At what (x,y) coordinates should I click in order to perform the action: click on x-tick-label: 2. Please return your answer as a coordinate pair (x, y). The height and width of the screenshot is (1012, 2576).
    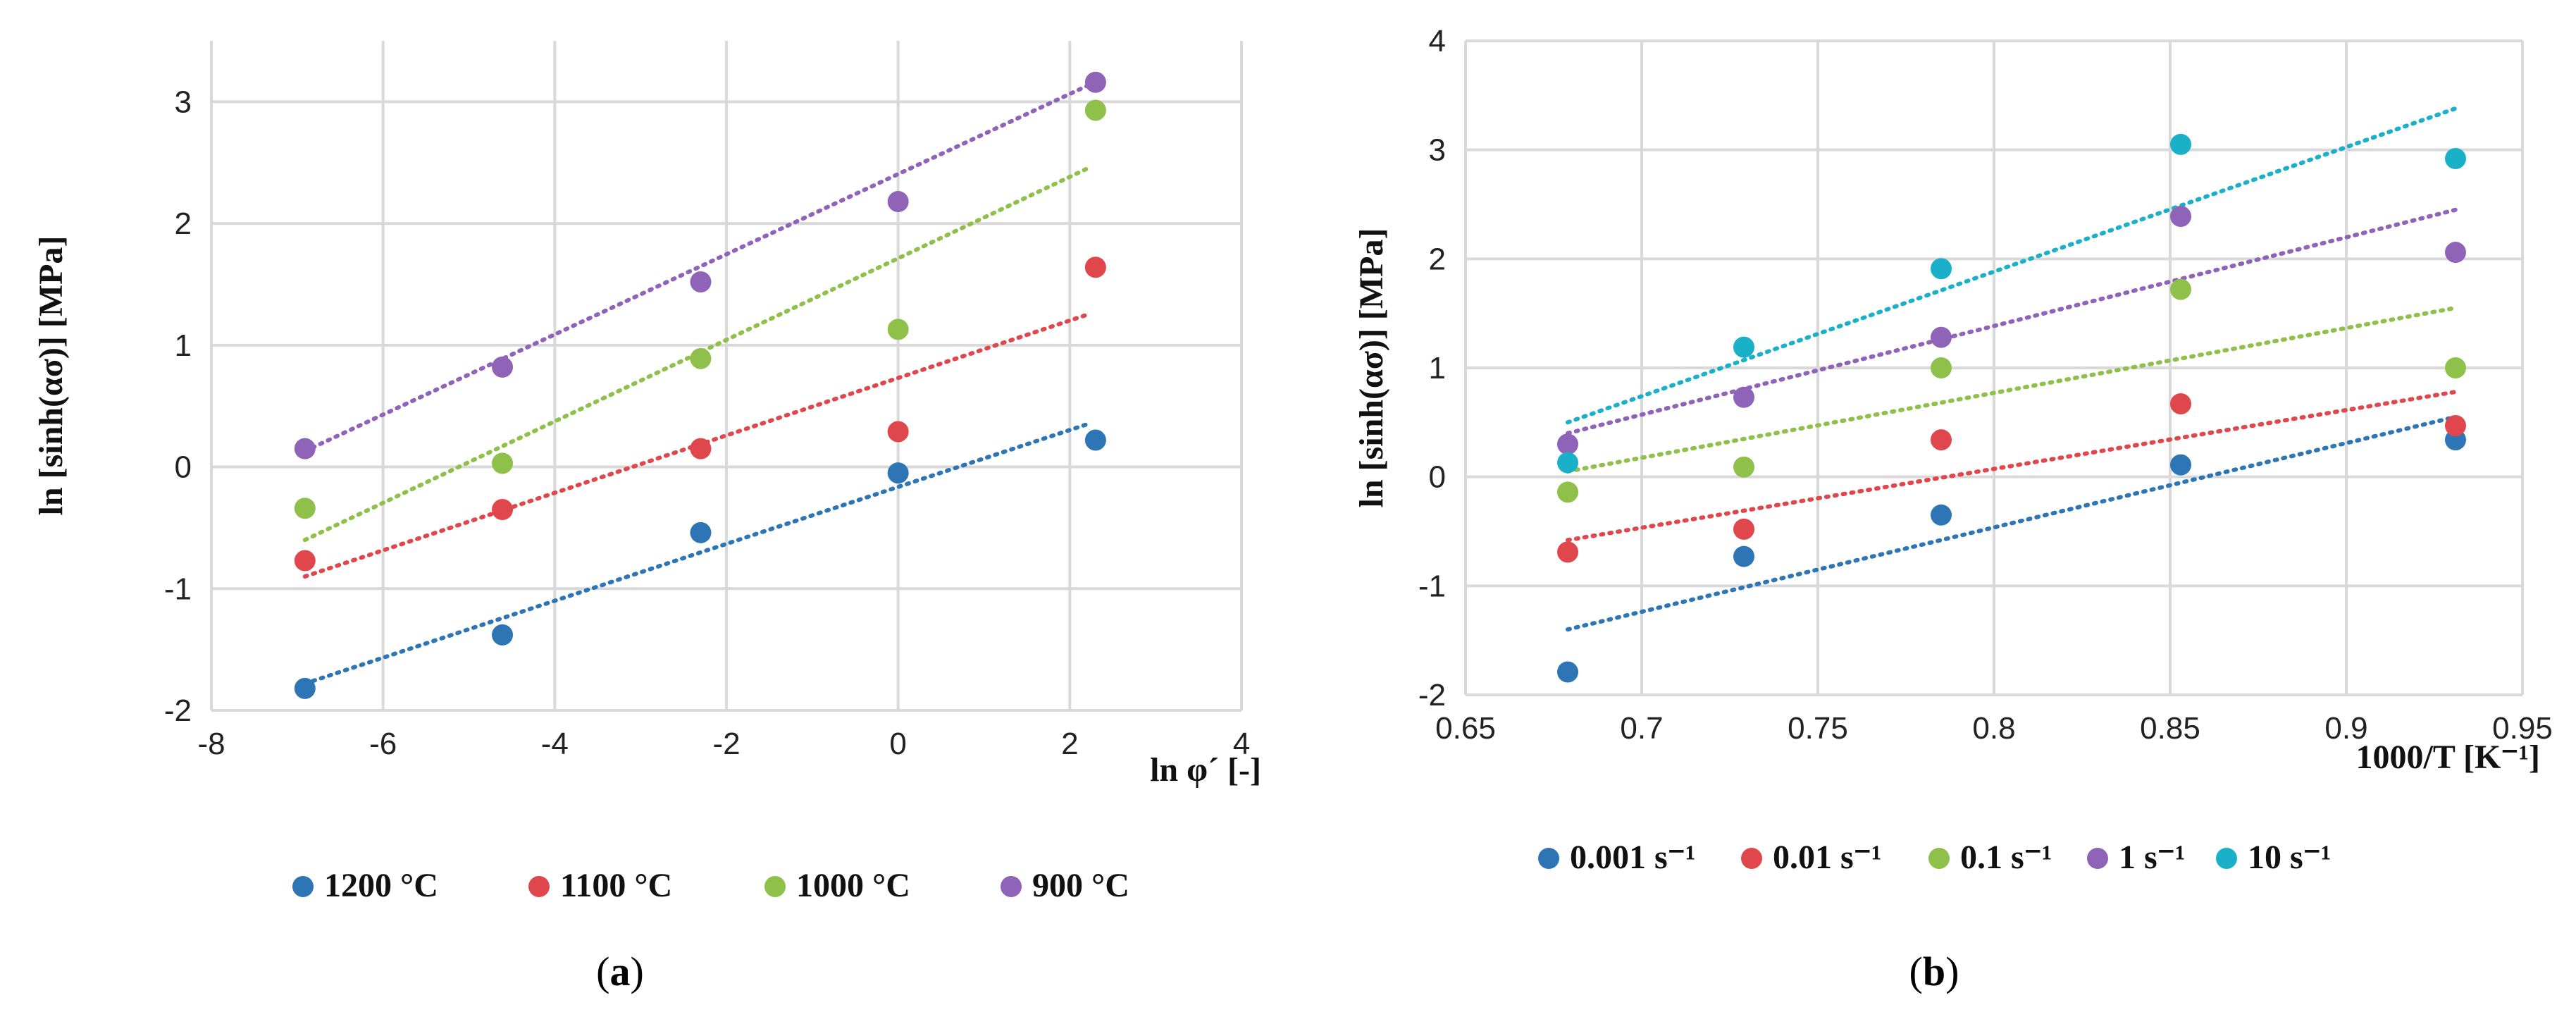
    Looking at the image, I should click on (1069, 744).